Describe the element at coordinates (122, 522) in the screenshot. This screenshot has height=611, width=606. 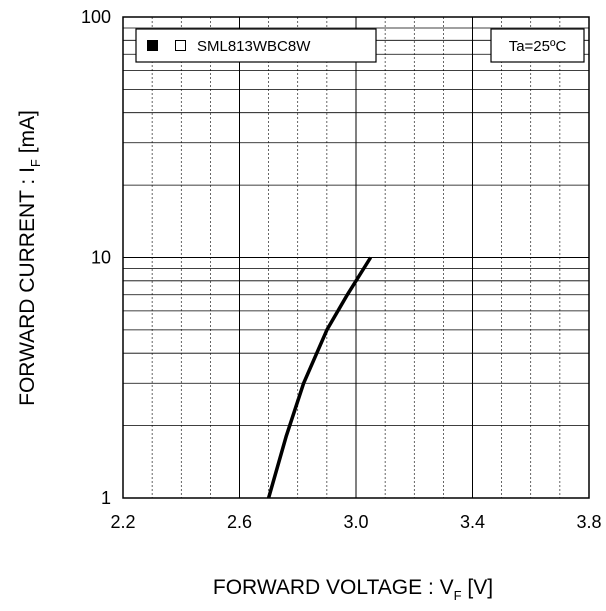
I see `x-tick-label: 2.2` at that location.